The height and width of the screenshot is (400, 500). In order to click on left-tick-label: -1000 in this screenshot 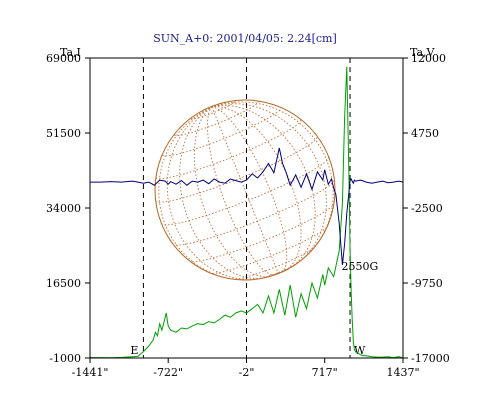, I will do `click(65, 358)`.